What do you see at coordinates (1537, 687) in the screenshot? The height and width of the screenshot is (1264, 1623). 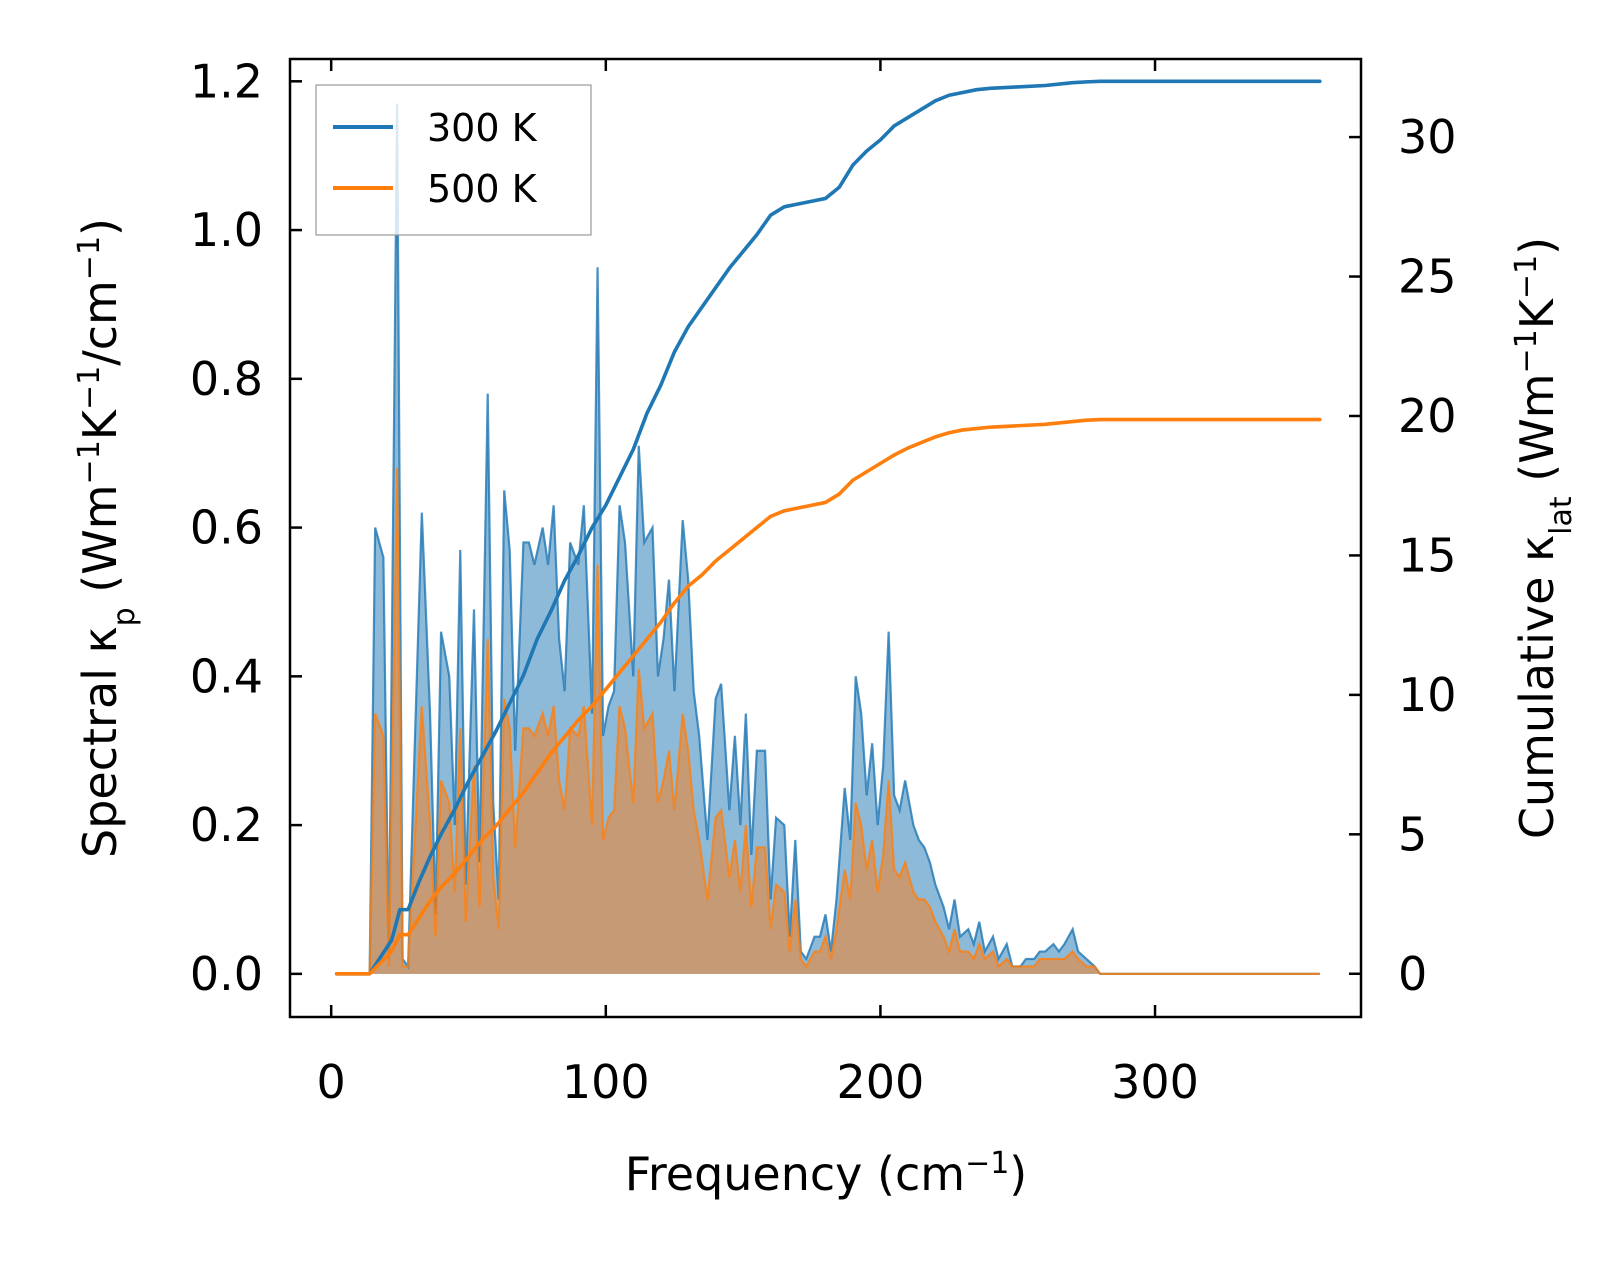 I see `y-right-title-pre: Cumulative κ` at bounding box center [1537, 687].